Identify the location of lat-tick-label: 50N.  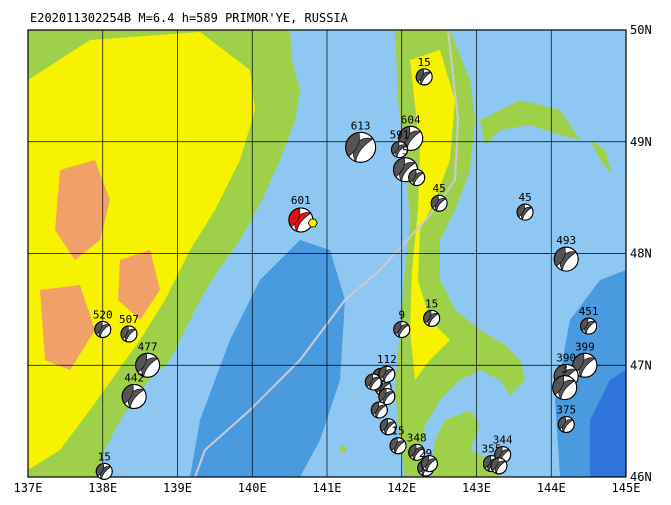
(641, 30).